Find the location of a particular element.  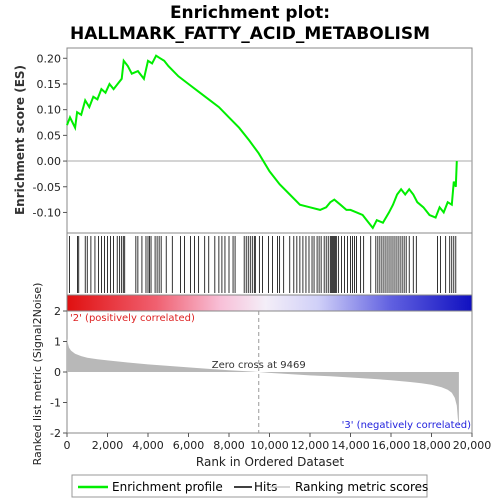

x-tick-label: 0 is located at coordinates (67, 445).